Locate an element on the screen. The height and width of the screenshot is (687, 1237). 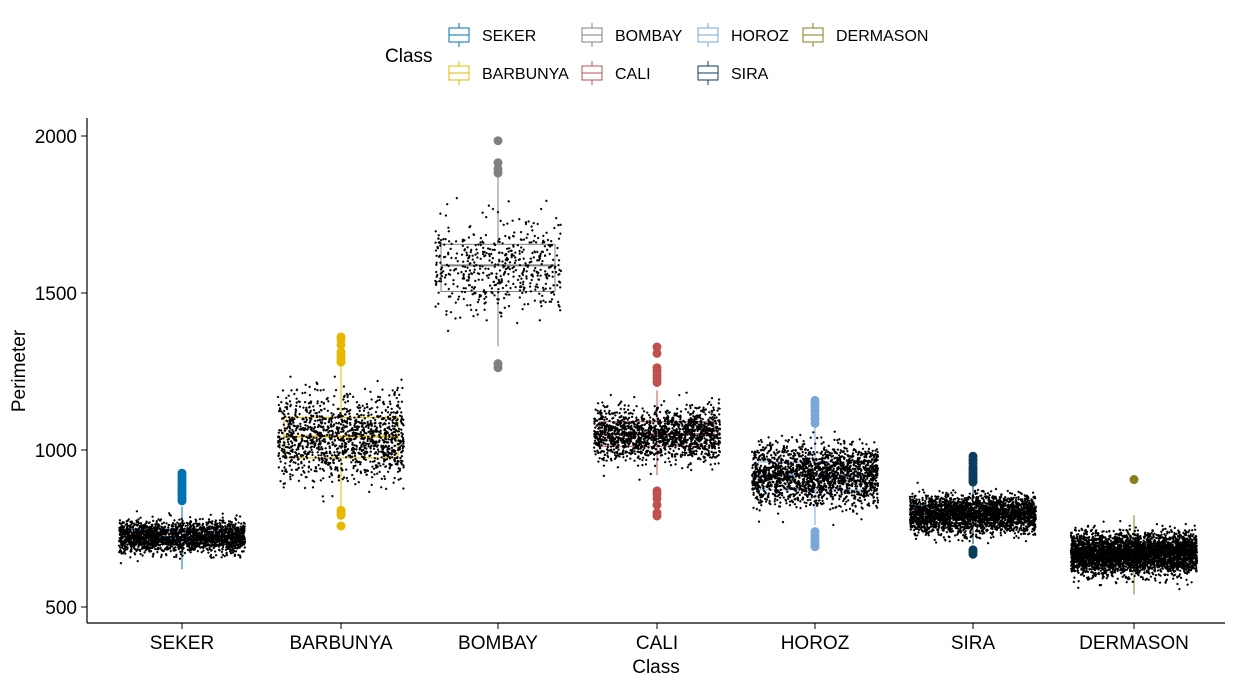
y-tick-label: 1500 is located at coordinates (56, 294).